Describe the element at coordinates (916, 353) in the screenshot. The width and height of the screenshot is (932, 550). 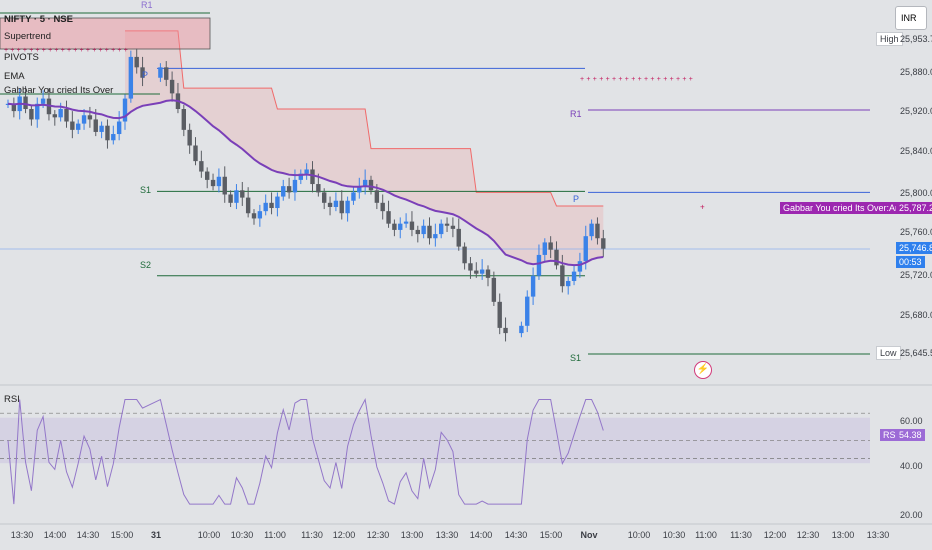
I see `low-tag-value: 25,645.50` at that location.